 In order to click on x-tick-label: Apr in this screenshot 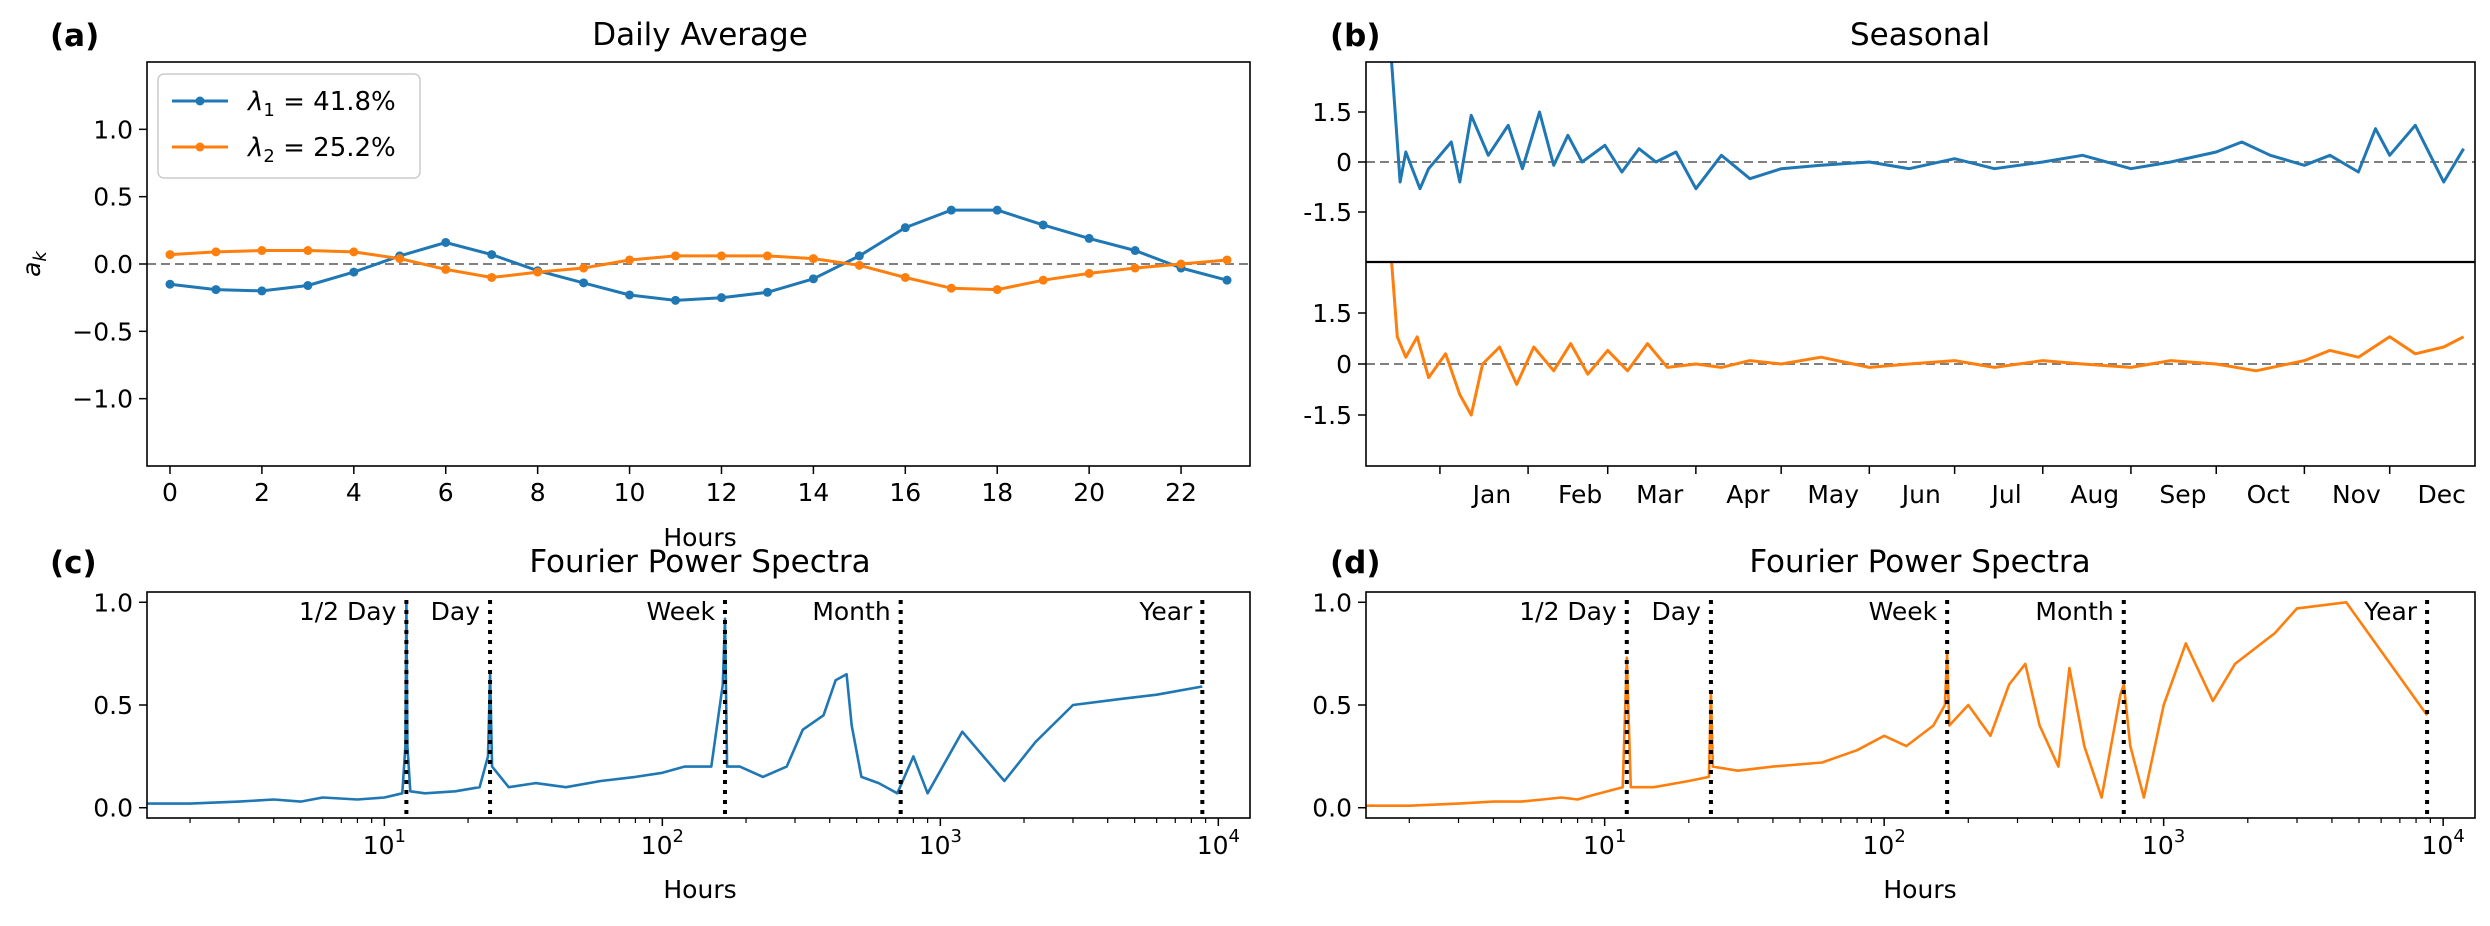, I will do `click(1748, 494)`.